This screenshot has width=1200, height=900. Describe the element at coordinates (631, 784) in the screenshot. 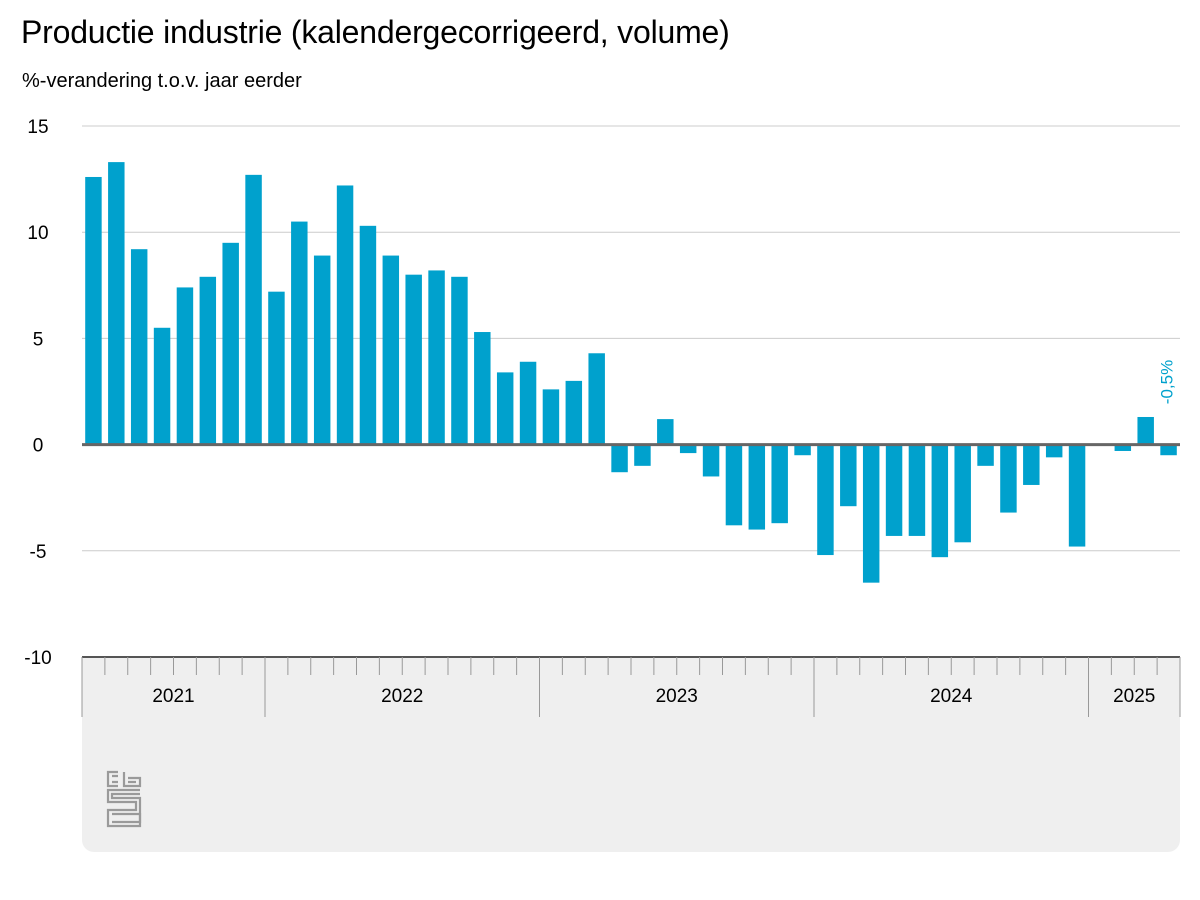

I see `footer-logo-area` at that location.